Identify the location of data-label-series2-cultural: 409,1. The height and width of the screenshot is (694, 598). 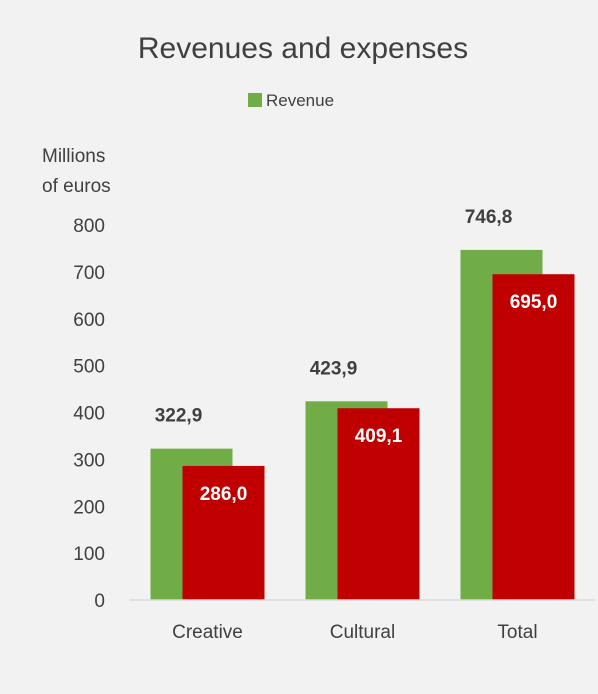
(379, 436).